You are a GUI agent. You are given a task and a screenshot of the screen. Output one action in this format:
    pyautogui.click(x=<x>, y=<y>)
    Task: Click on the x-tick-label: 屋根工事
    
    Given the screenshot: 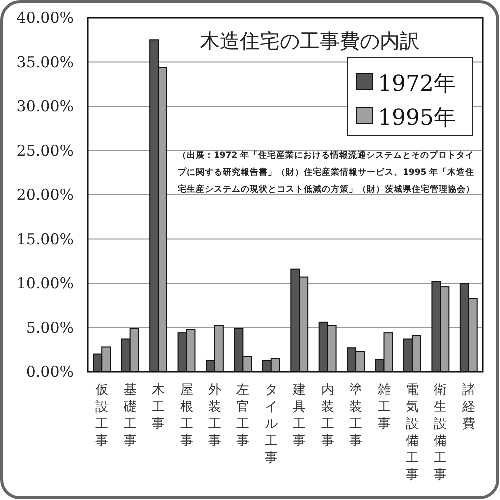 What is the action you would take?
    pyautogui.click(x=187, y=416)
    